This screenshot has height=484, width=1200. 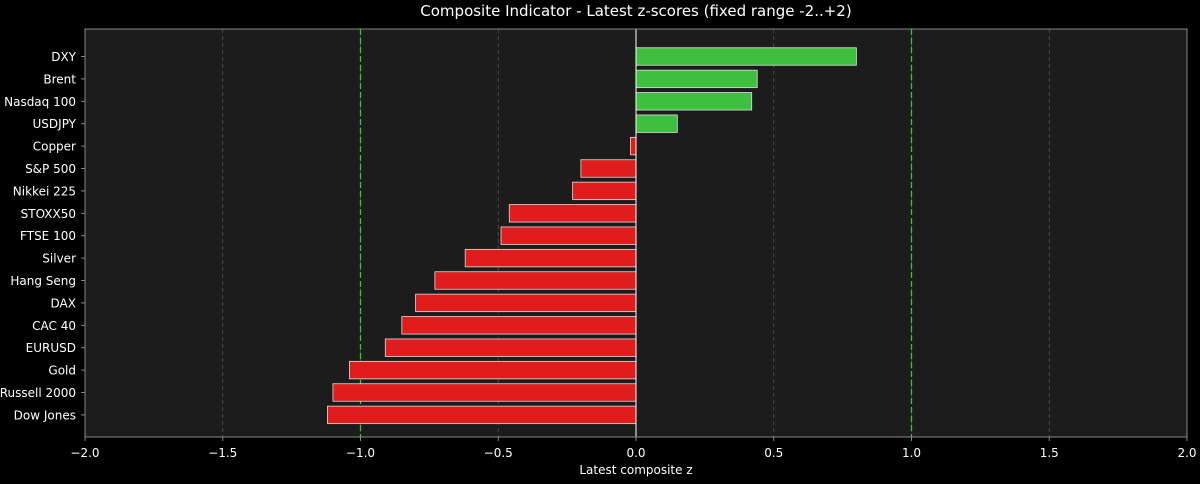 What do you see at coordinates (50, 169) in the screenshot?
I see `y-tick-label: S&P 500` at bounding box center [50, 169].